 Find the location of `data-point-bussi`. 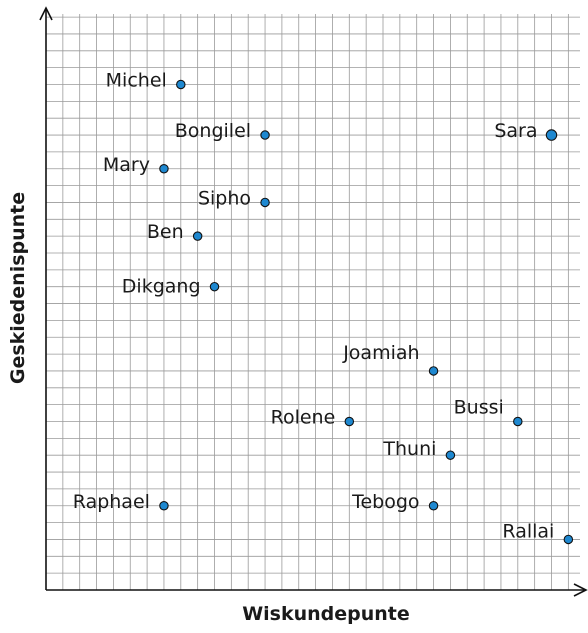

data-point-bussi is located at coordinates (518, 421).